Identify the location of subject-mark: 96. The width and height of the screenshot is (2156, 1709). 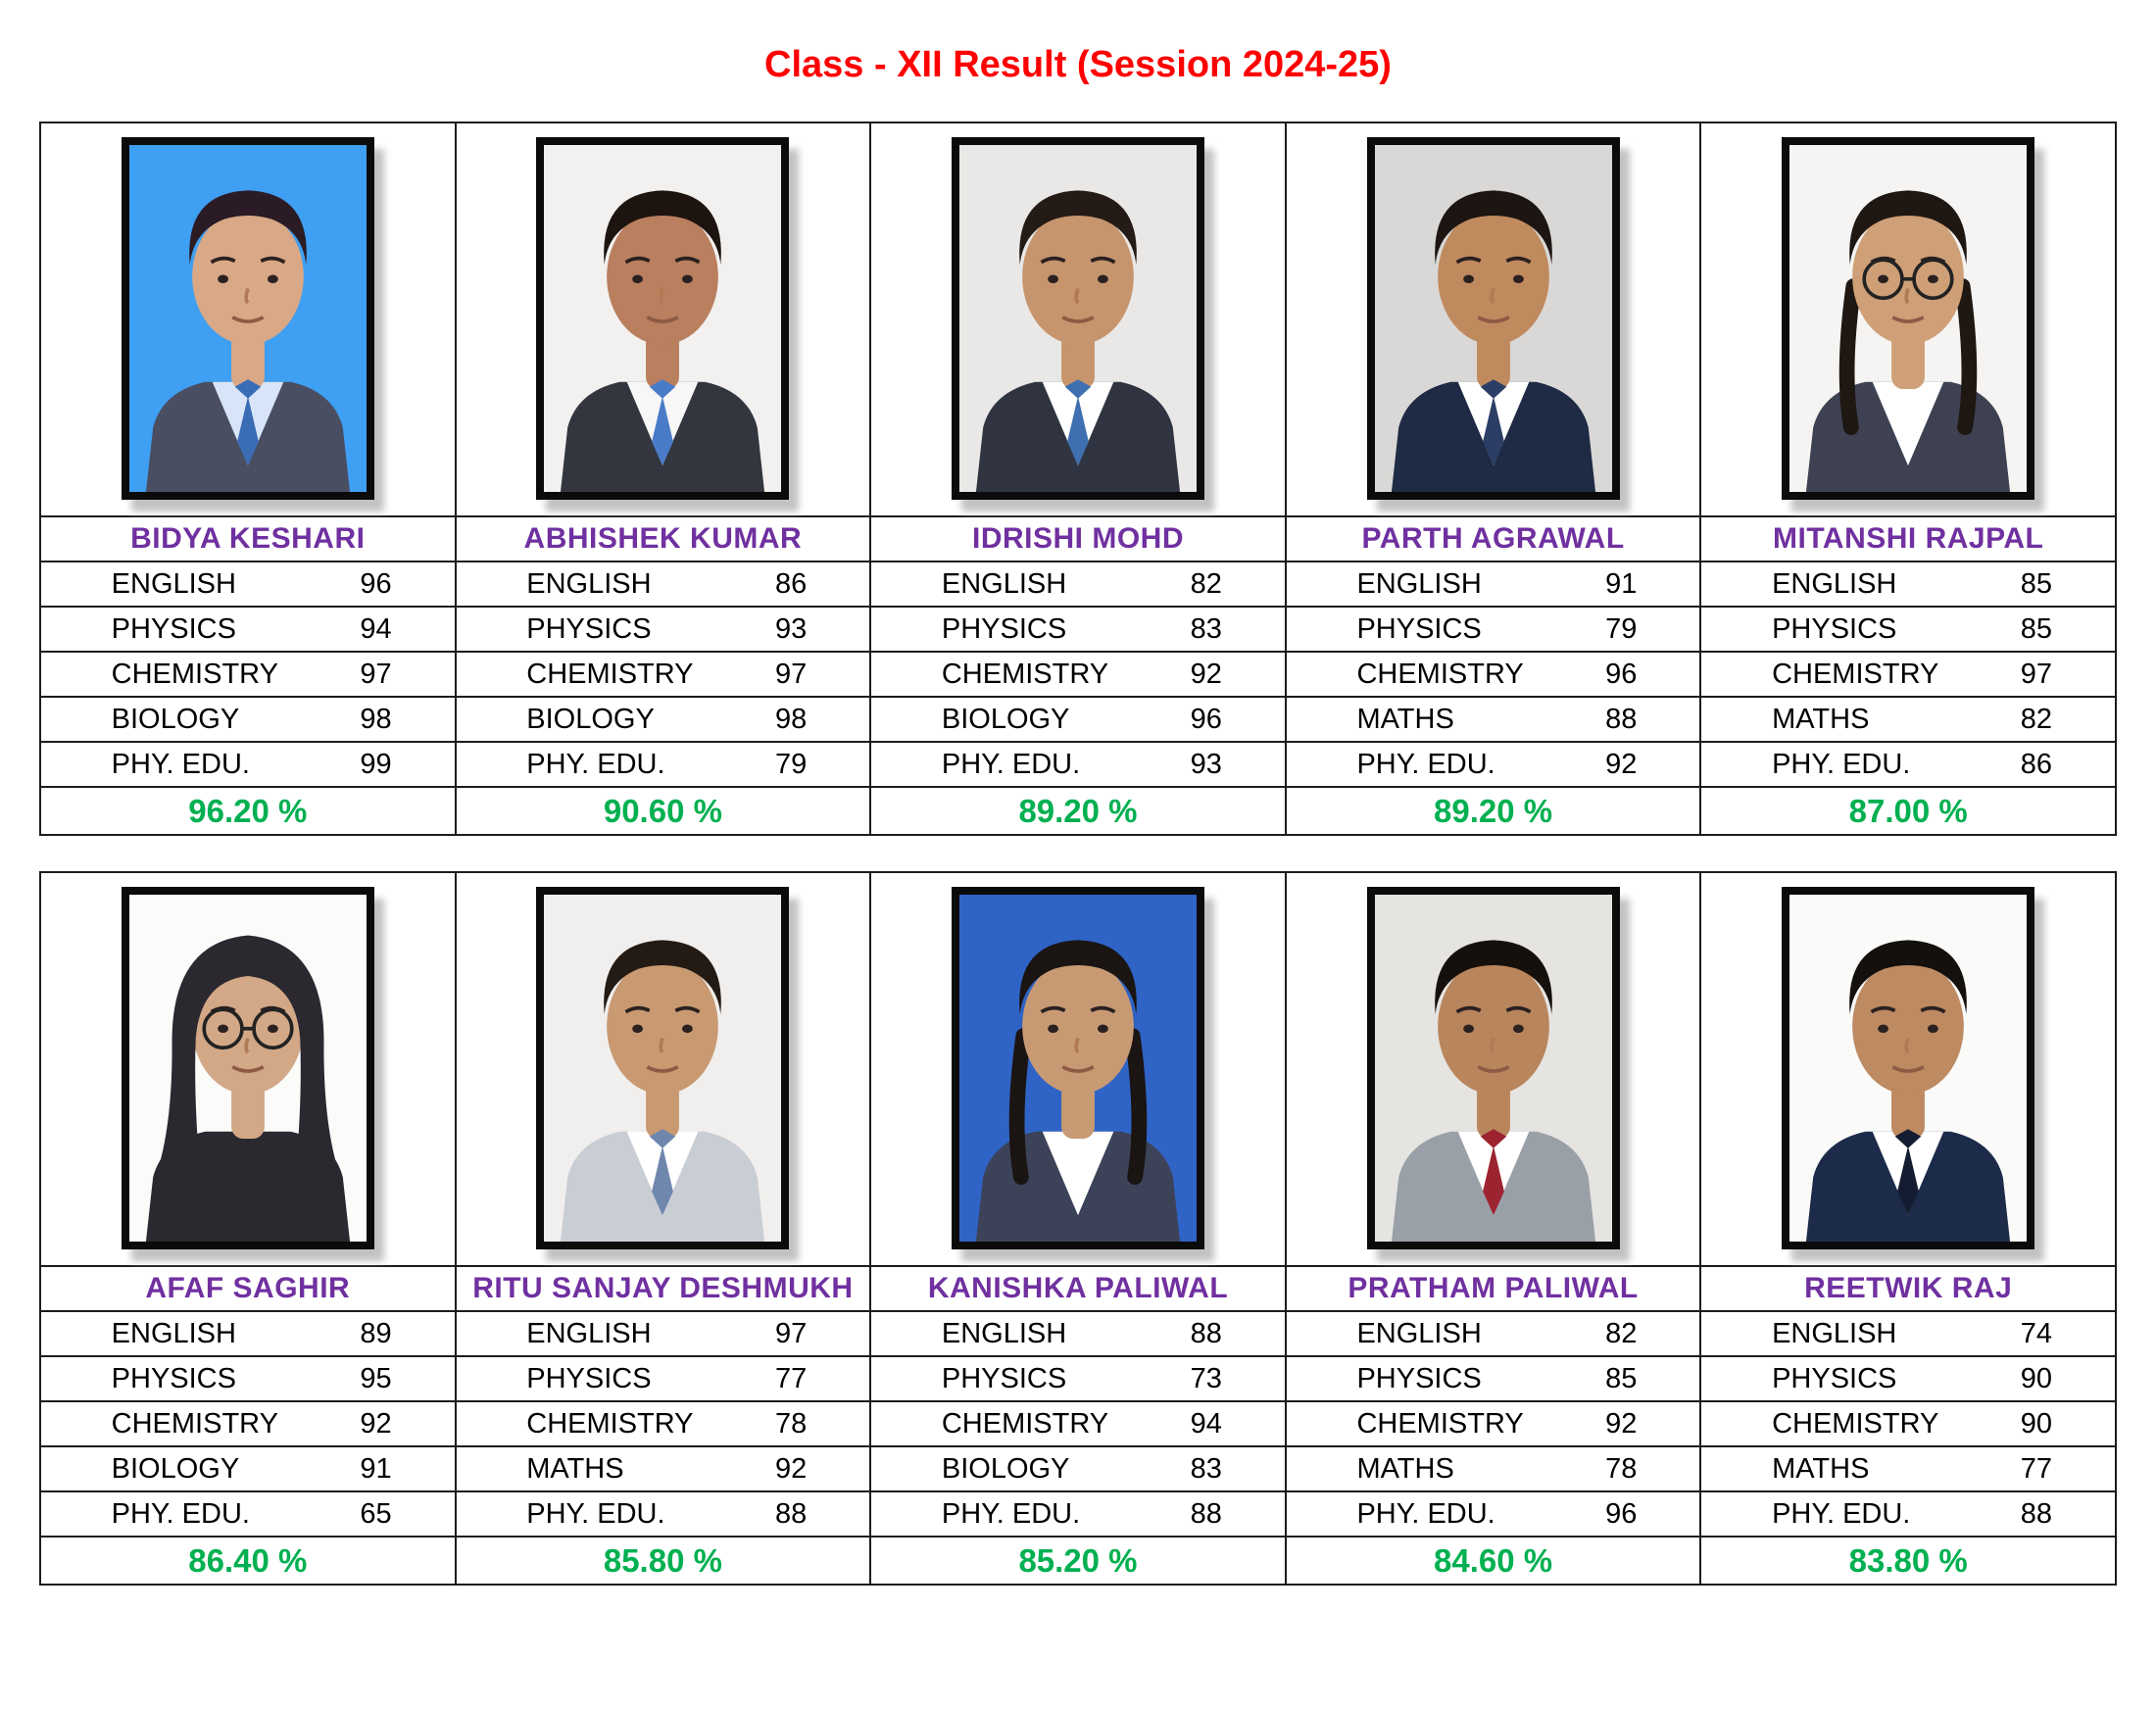
(376, 584).